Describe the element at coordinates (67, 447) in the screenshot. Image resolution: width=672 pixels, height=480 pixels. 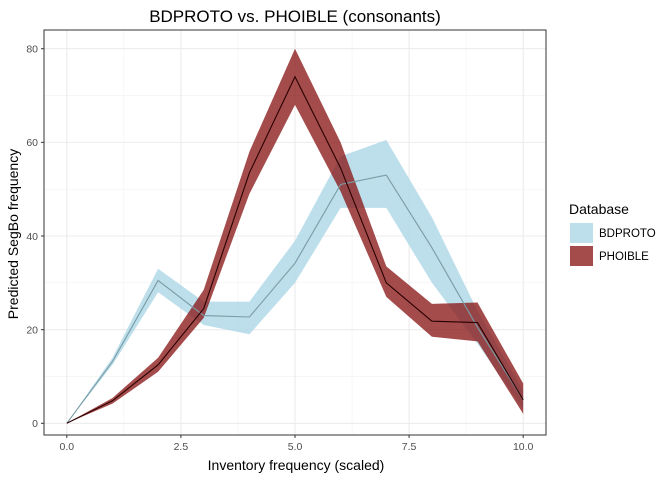
I see `x-tick-label: 0.0` at that location.